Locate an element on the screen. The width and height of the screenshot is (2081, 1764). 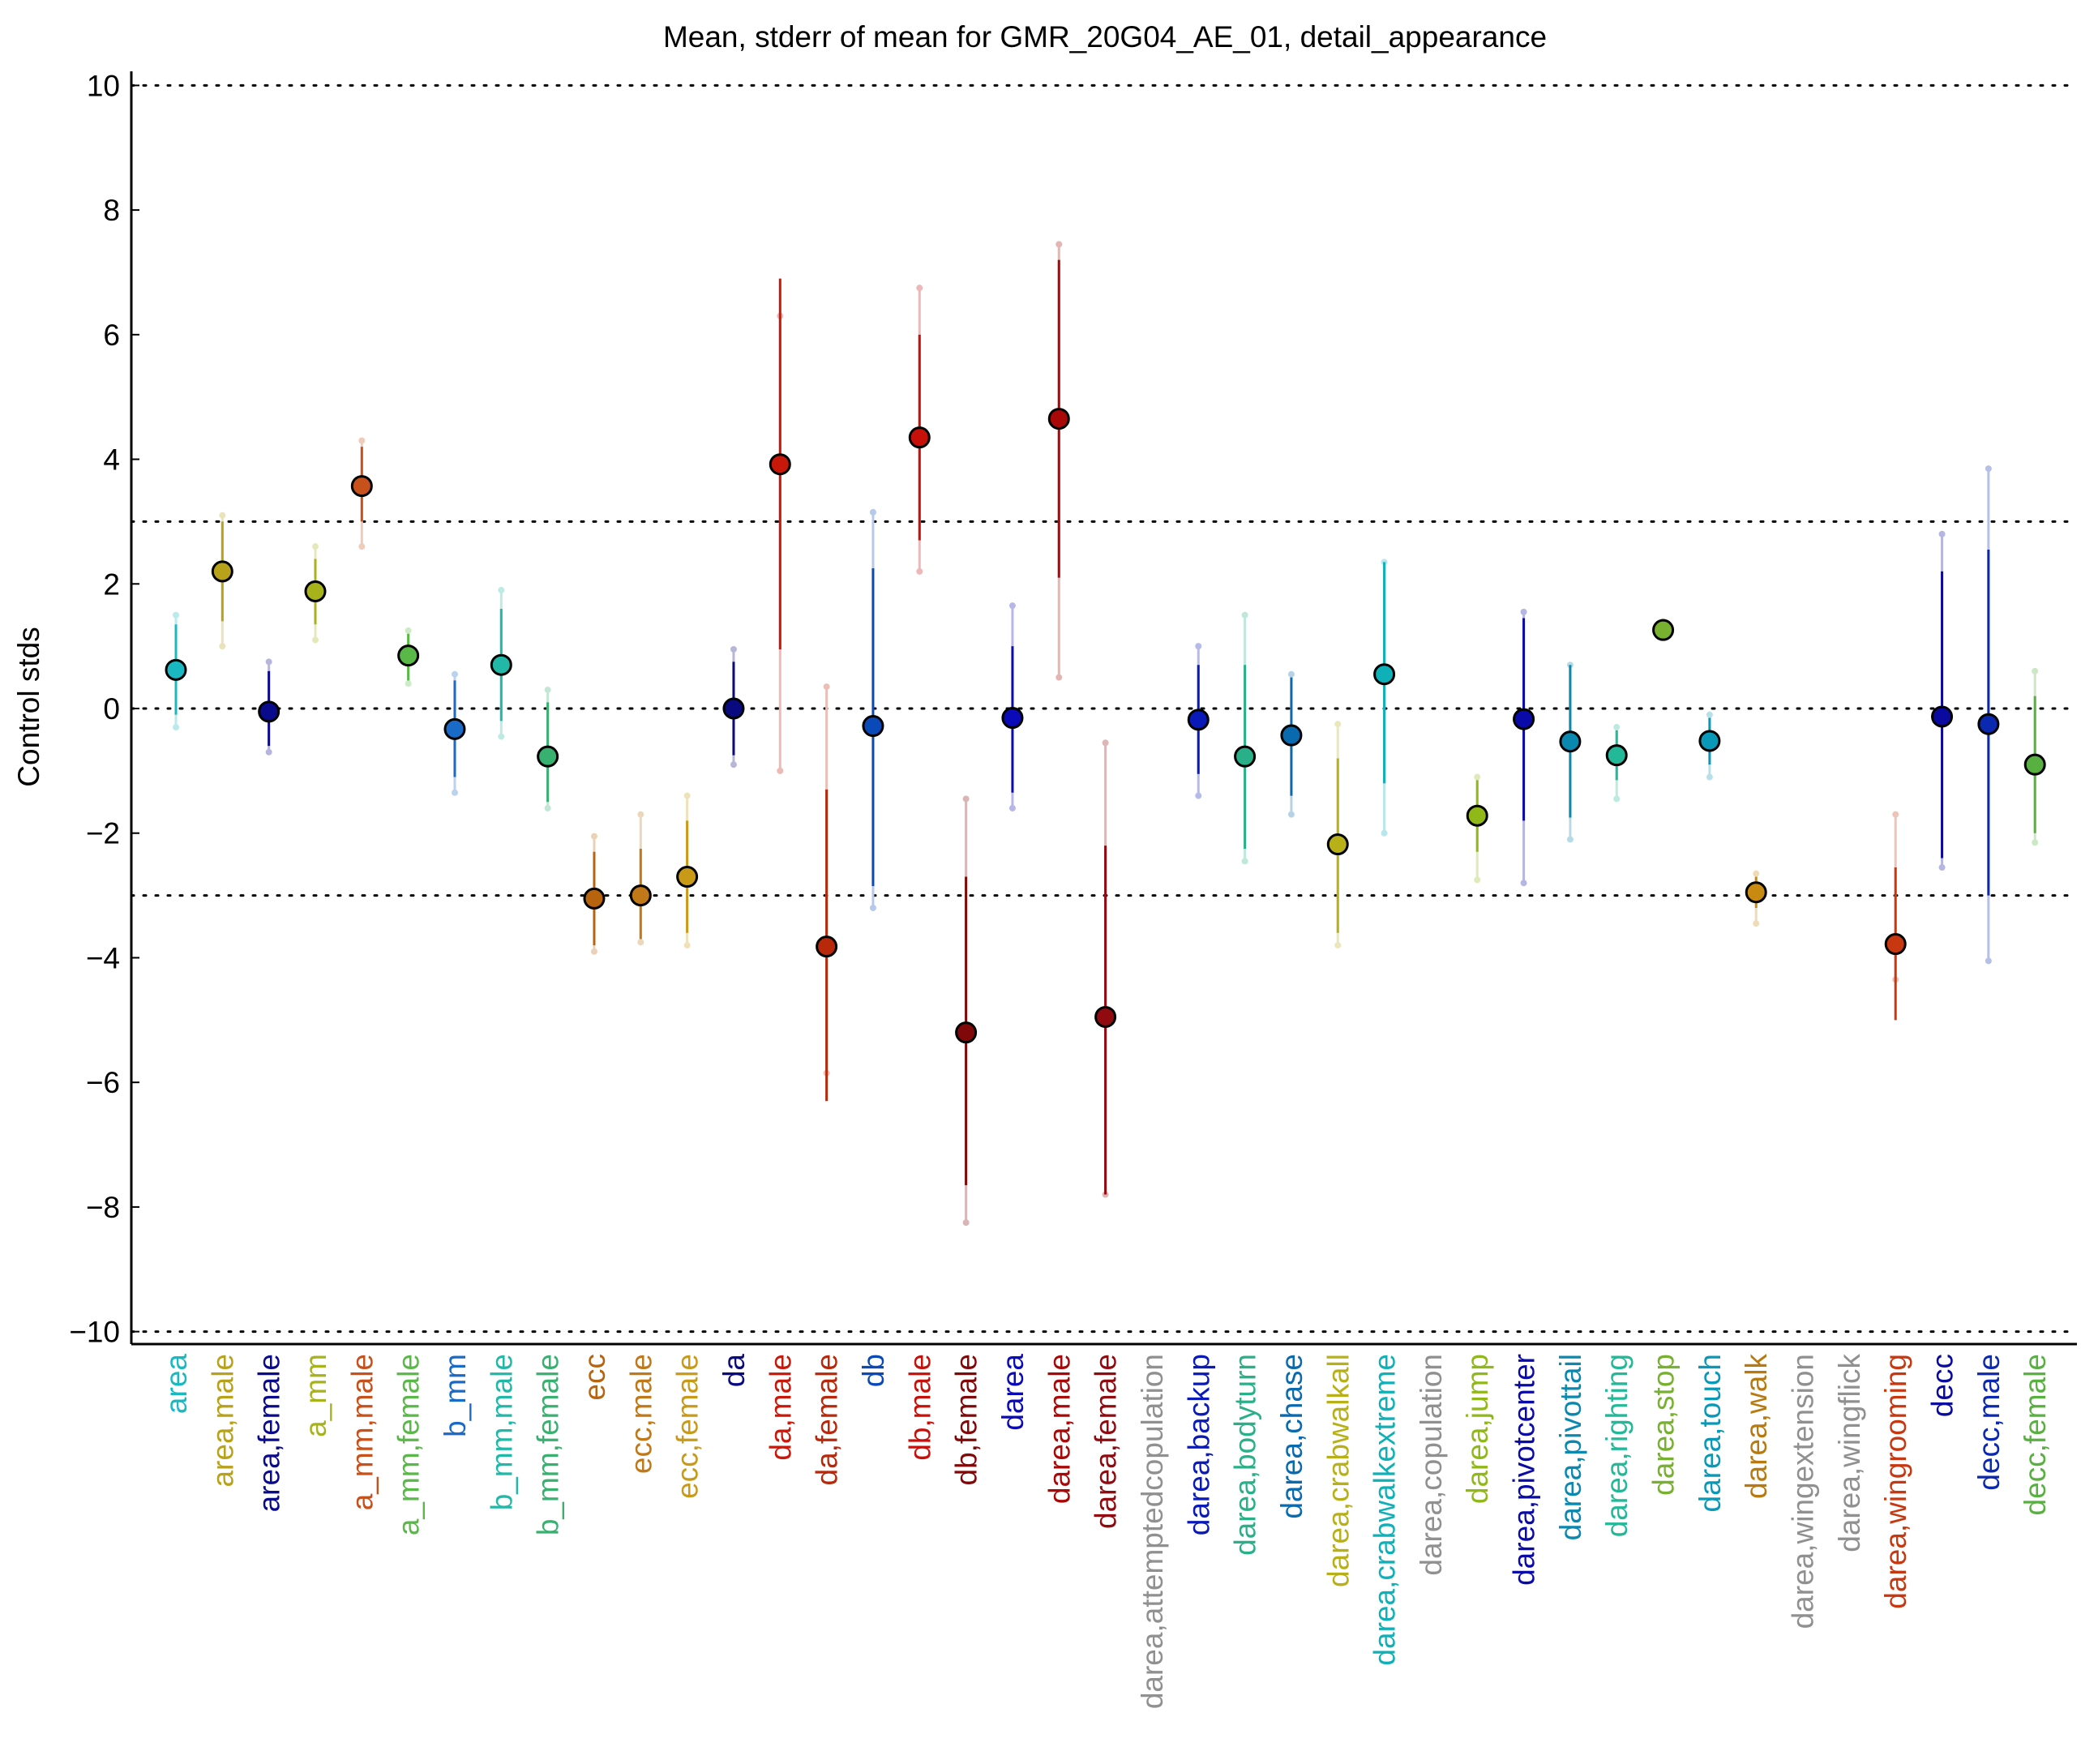
x-tick-label: darea,wingrooming is located at coordinates (1895, 1481).